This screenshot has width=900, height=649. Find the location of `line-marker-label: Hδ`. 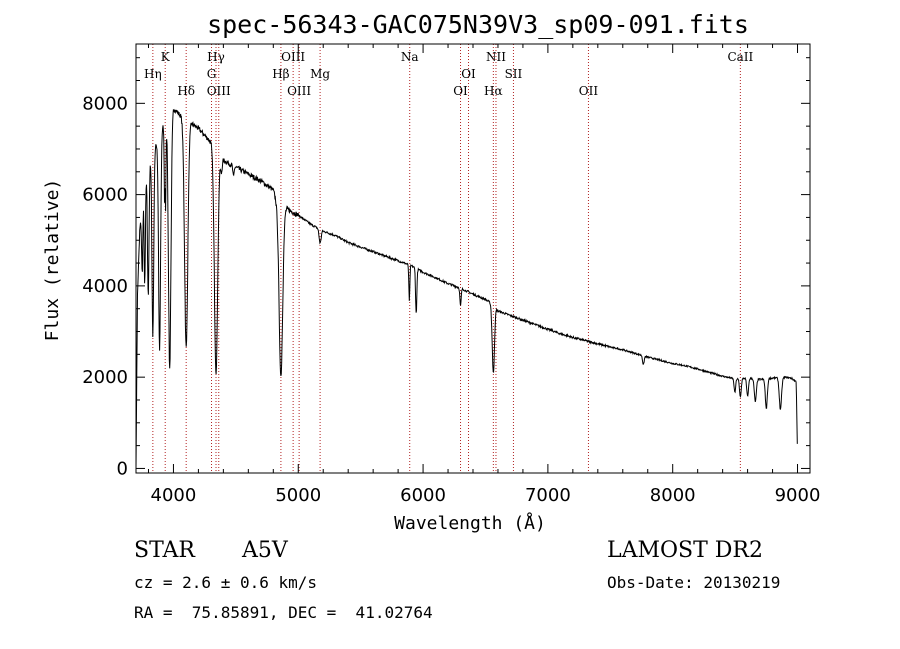

line-marker-label: Hδ is located at coordinates (186, 91).